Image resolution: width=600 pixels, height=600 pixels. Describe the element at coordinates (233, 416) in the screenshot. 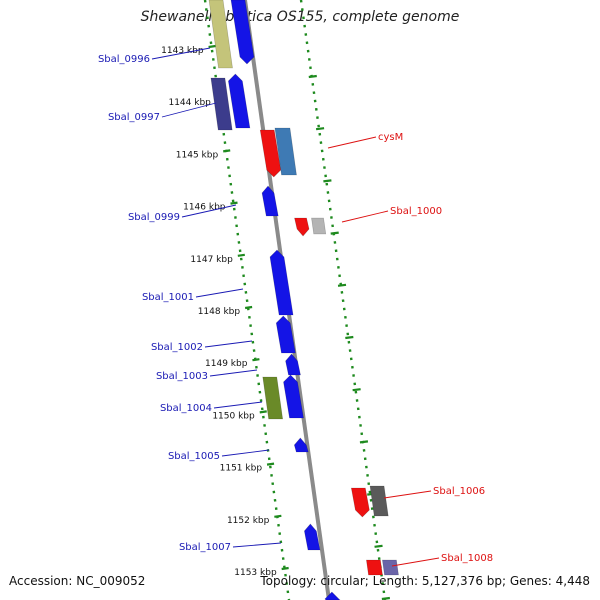

I see `kbp-label: 1150 kbp` at that location.